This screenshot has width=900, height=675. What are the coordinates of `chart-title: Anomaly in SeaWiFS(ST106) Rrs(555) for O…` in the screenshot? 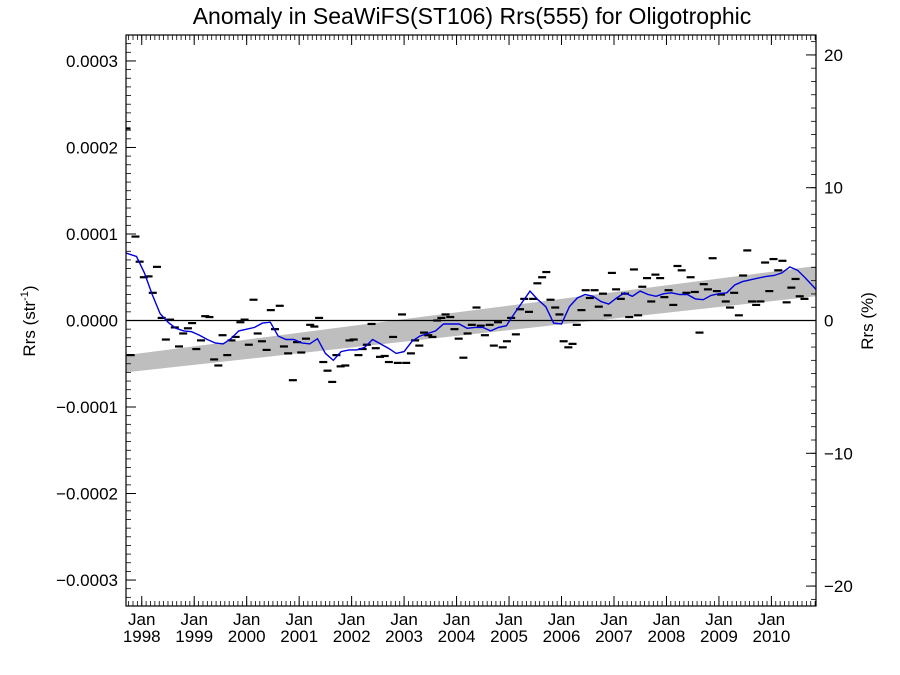 It's located at (472, 16).